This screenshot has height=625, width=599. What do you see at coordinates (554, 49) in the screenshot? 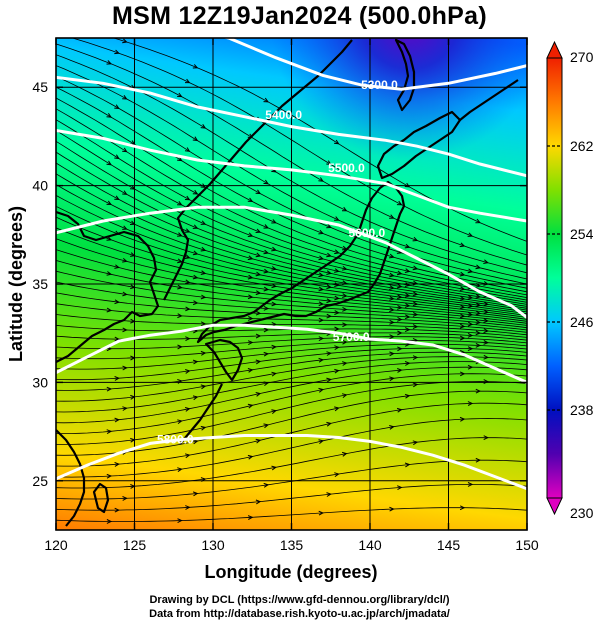
I see `colorbar-max-triangle` at bounding box center [554, 49].